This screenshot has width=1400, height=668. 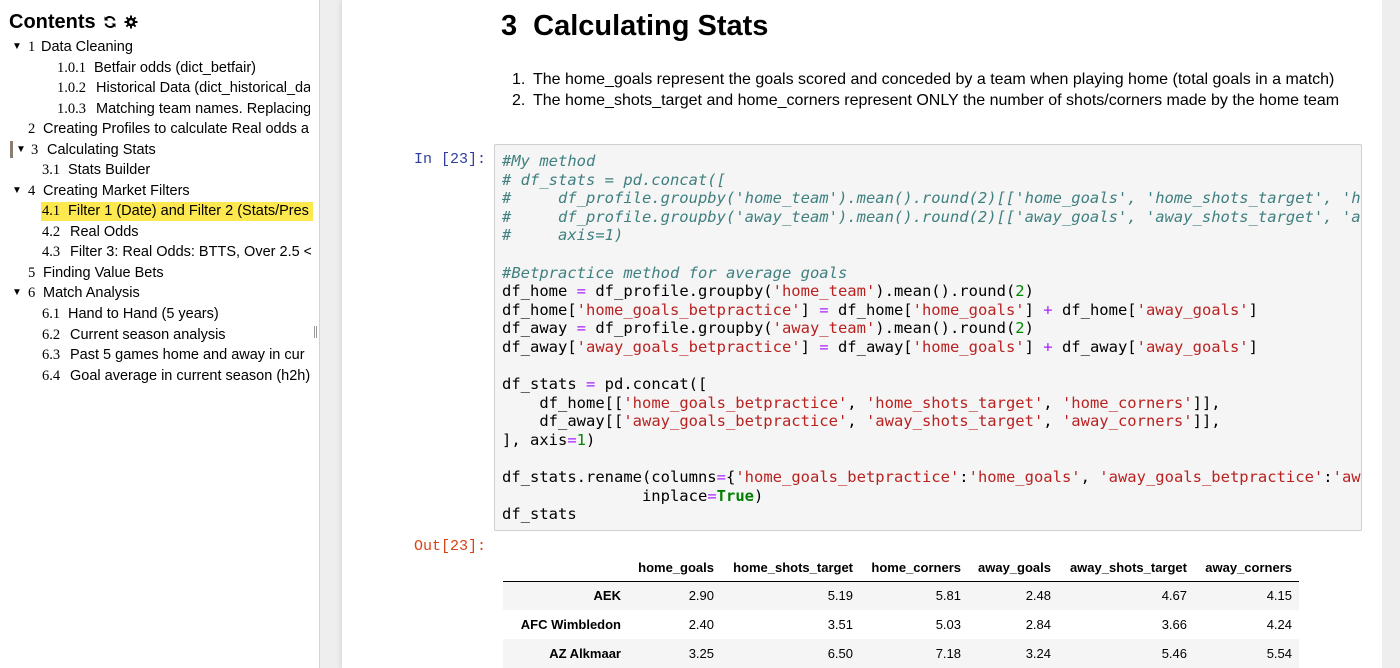 What do you see at coordinates (159, 232) in the screenshot?
I see `toc-item-4-2: 4.2 Real Odds` at bounding box center [159, 232].